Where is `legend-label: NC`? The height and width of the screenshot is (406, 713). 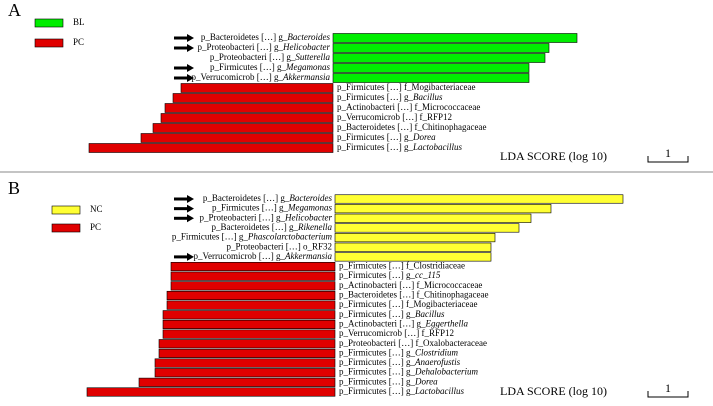
legend-label: NC is located at coordinates (96, 209).